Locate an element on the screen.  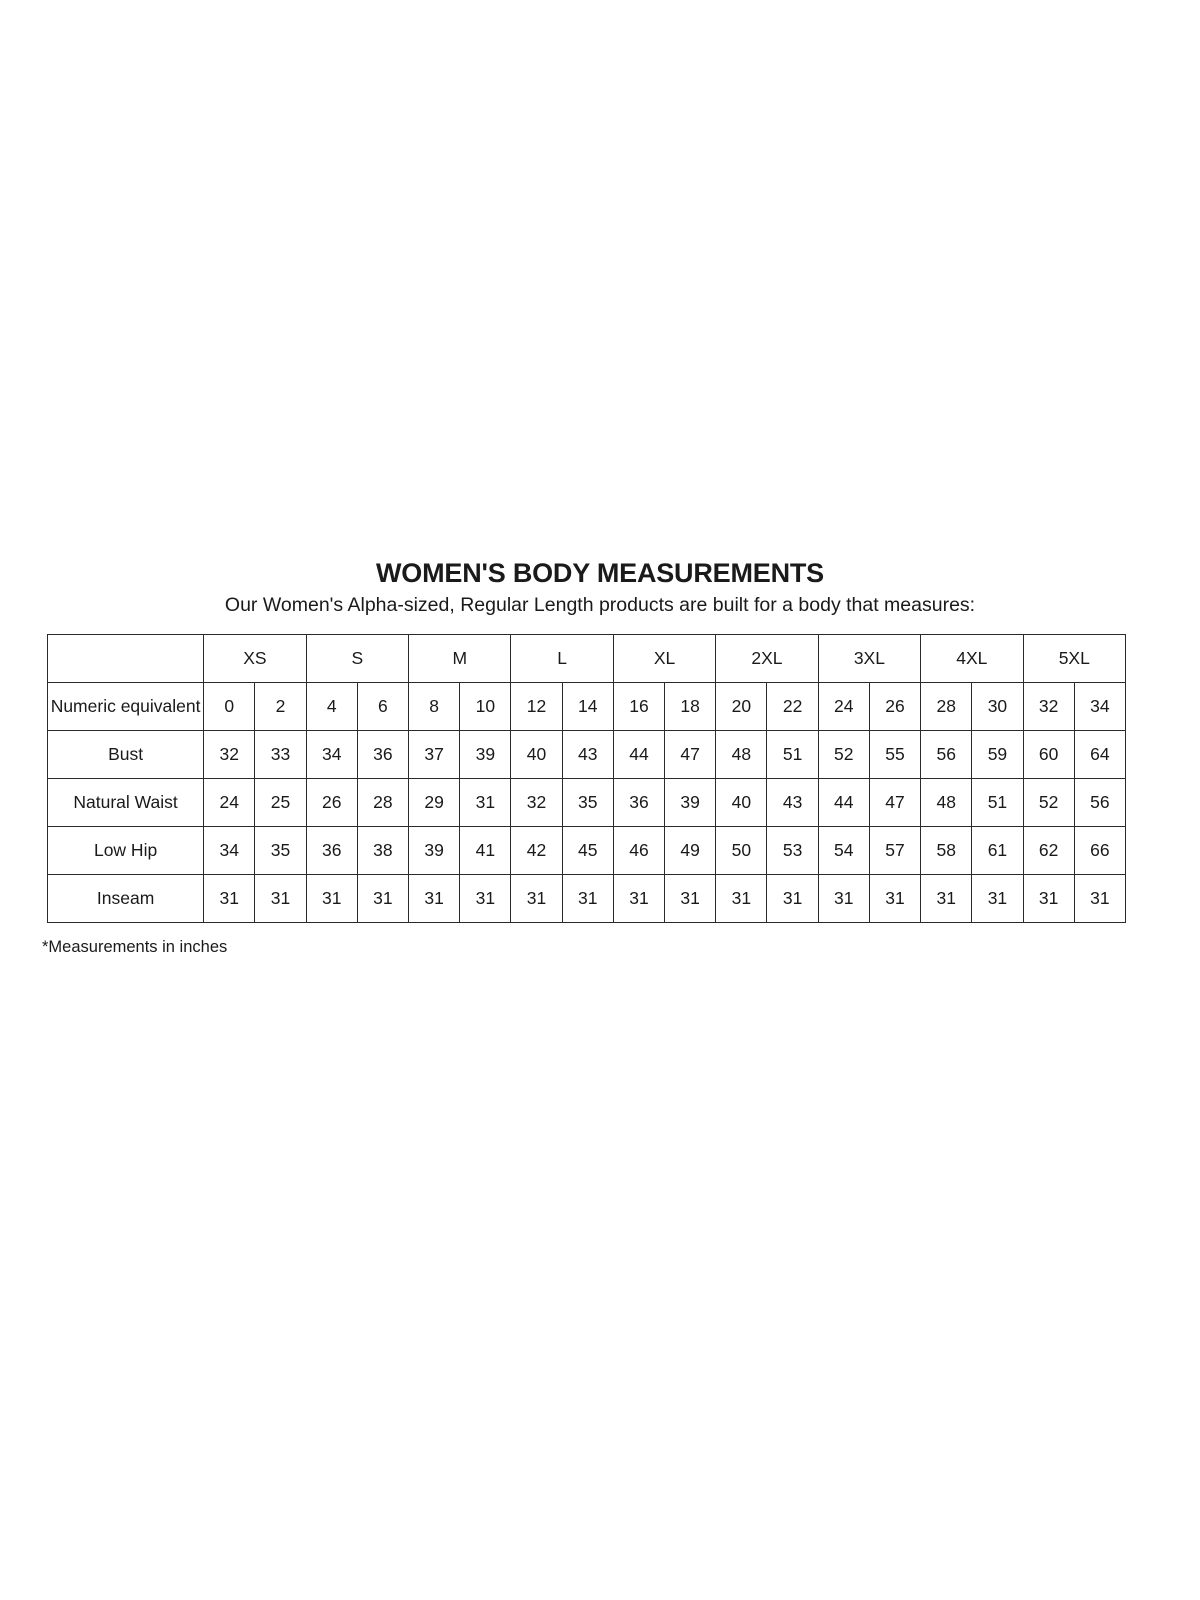
measurement-cell: 51 is located at coordinates (997, 802).